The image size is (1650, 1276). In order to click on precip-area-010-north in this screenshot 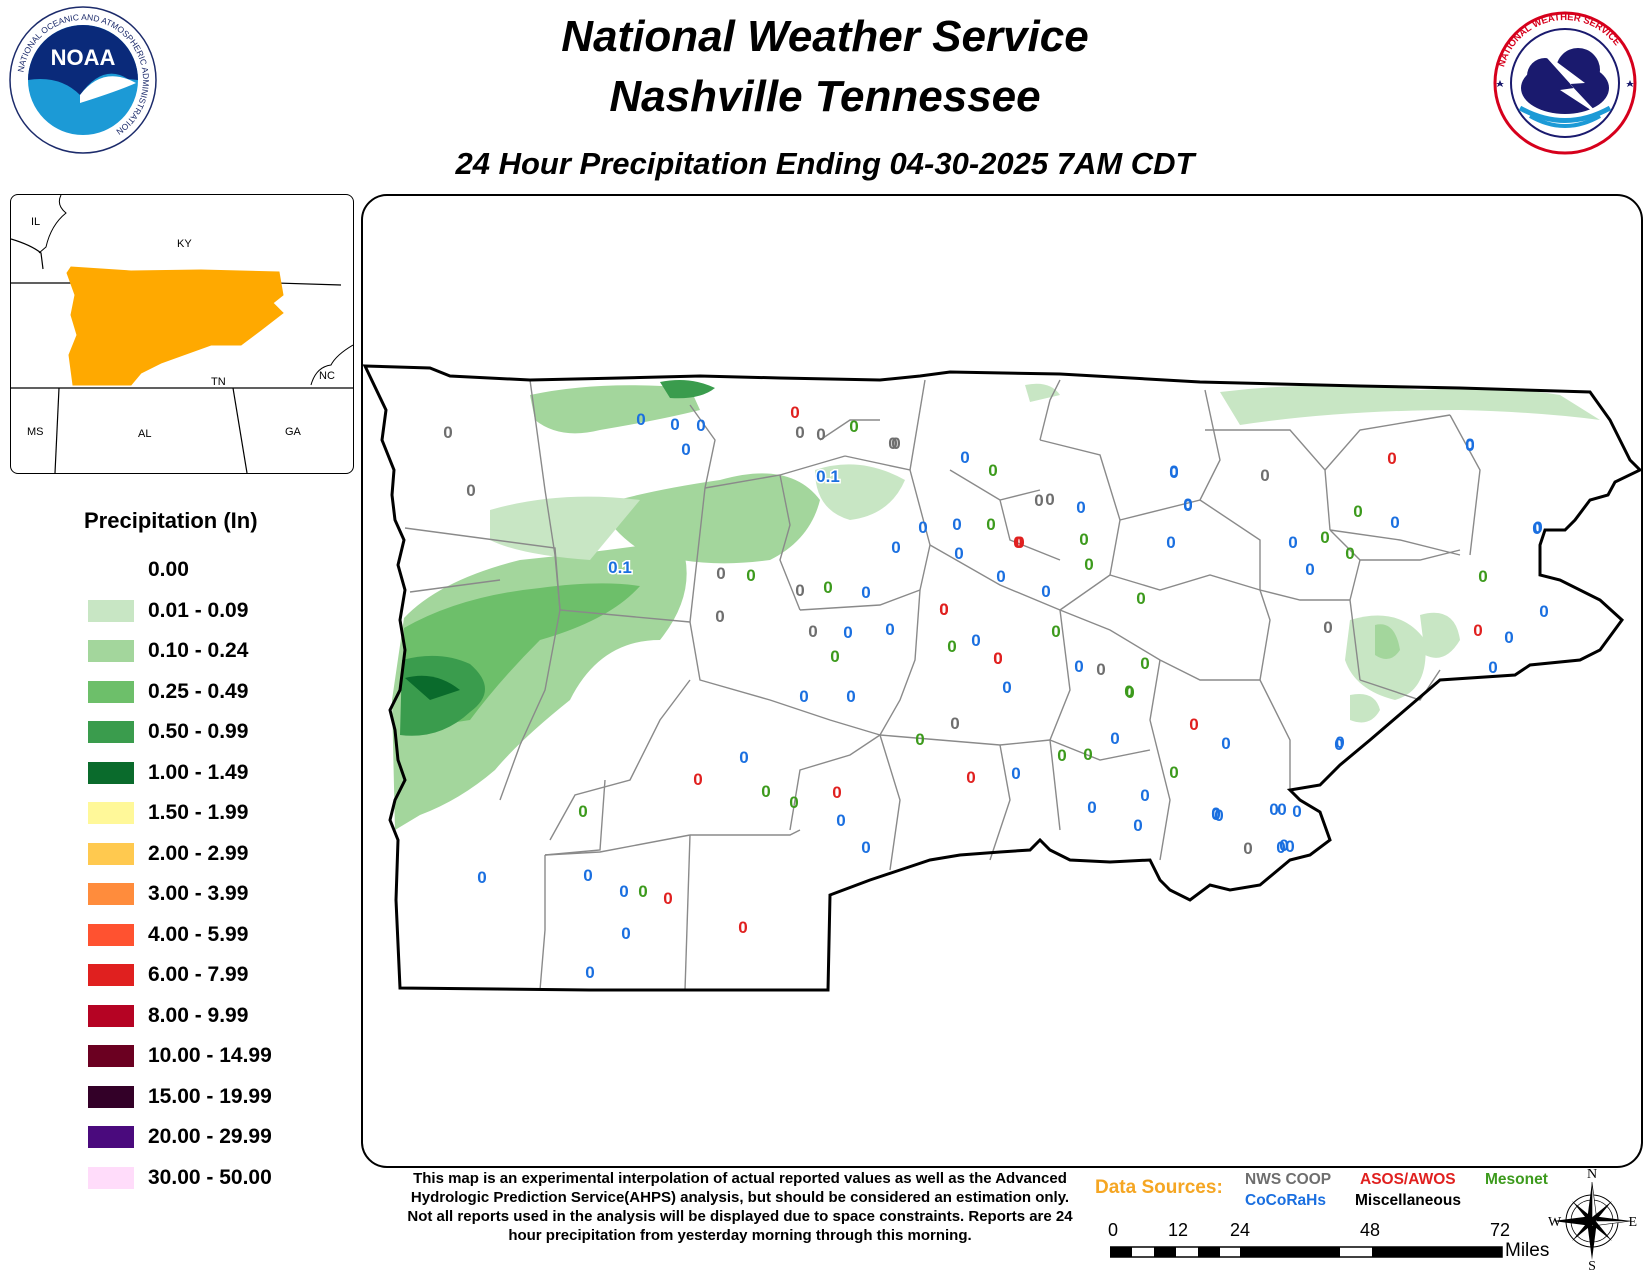, I will do `click(615, 409)`.